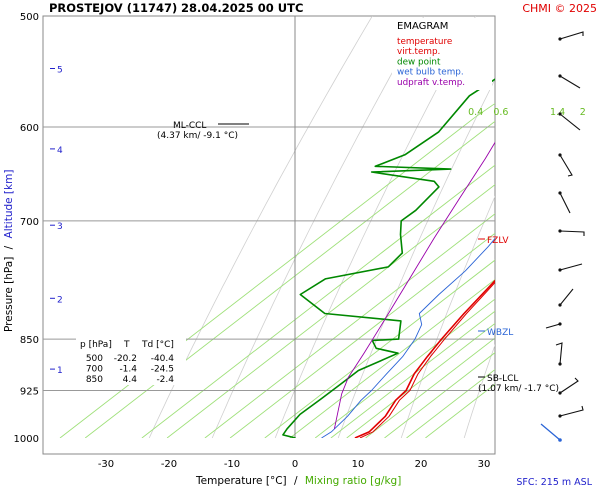 The width and height of the screenshot is (600, 504). What do you see at coordinates (475, 112) in the screenshot?
I see `mixing-ratio-label: 0.4` at bounding box center [475, 112].